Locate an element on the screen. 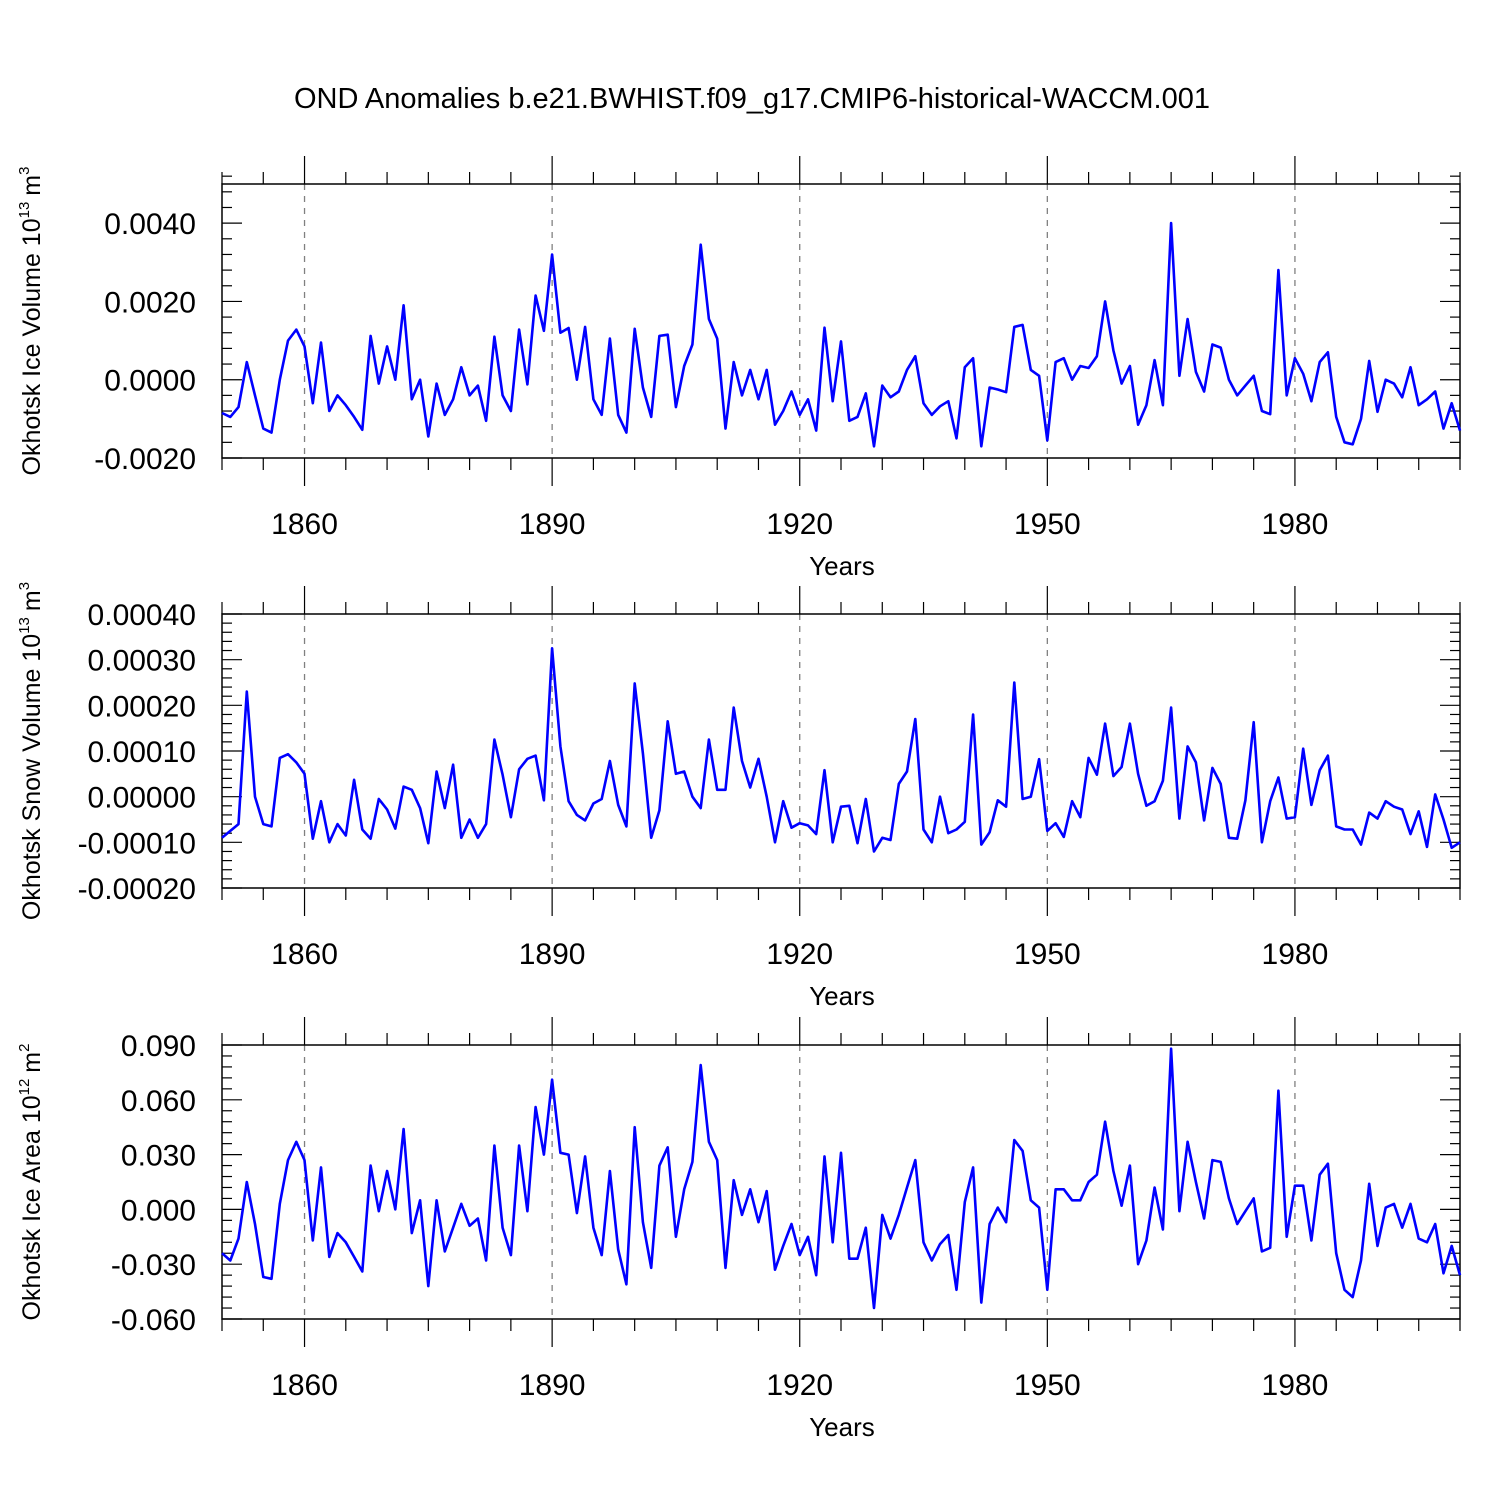 The width and height of the screenshot is (1500, 1500). y-axis-label: Okhotsk Ice Volume 1013m3 is located at coordinates (31, 321).